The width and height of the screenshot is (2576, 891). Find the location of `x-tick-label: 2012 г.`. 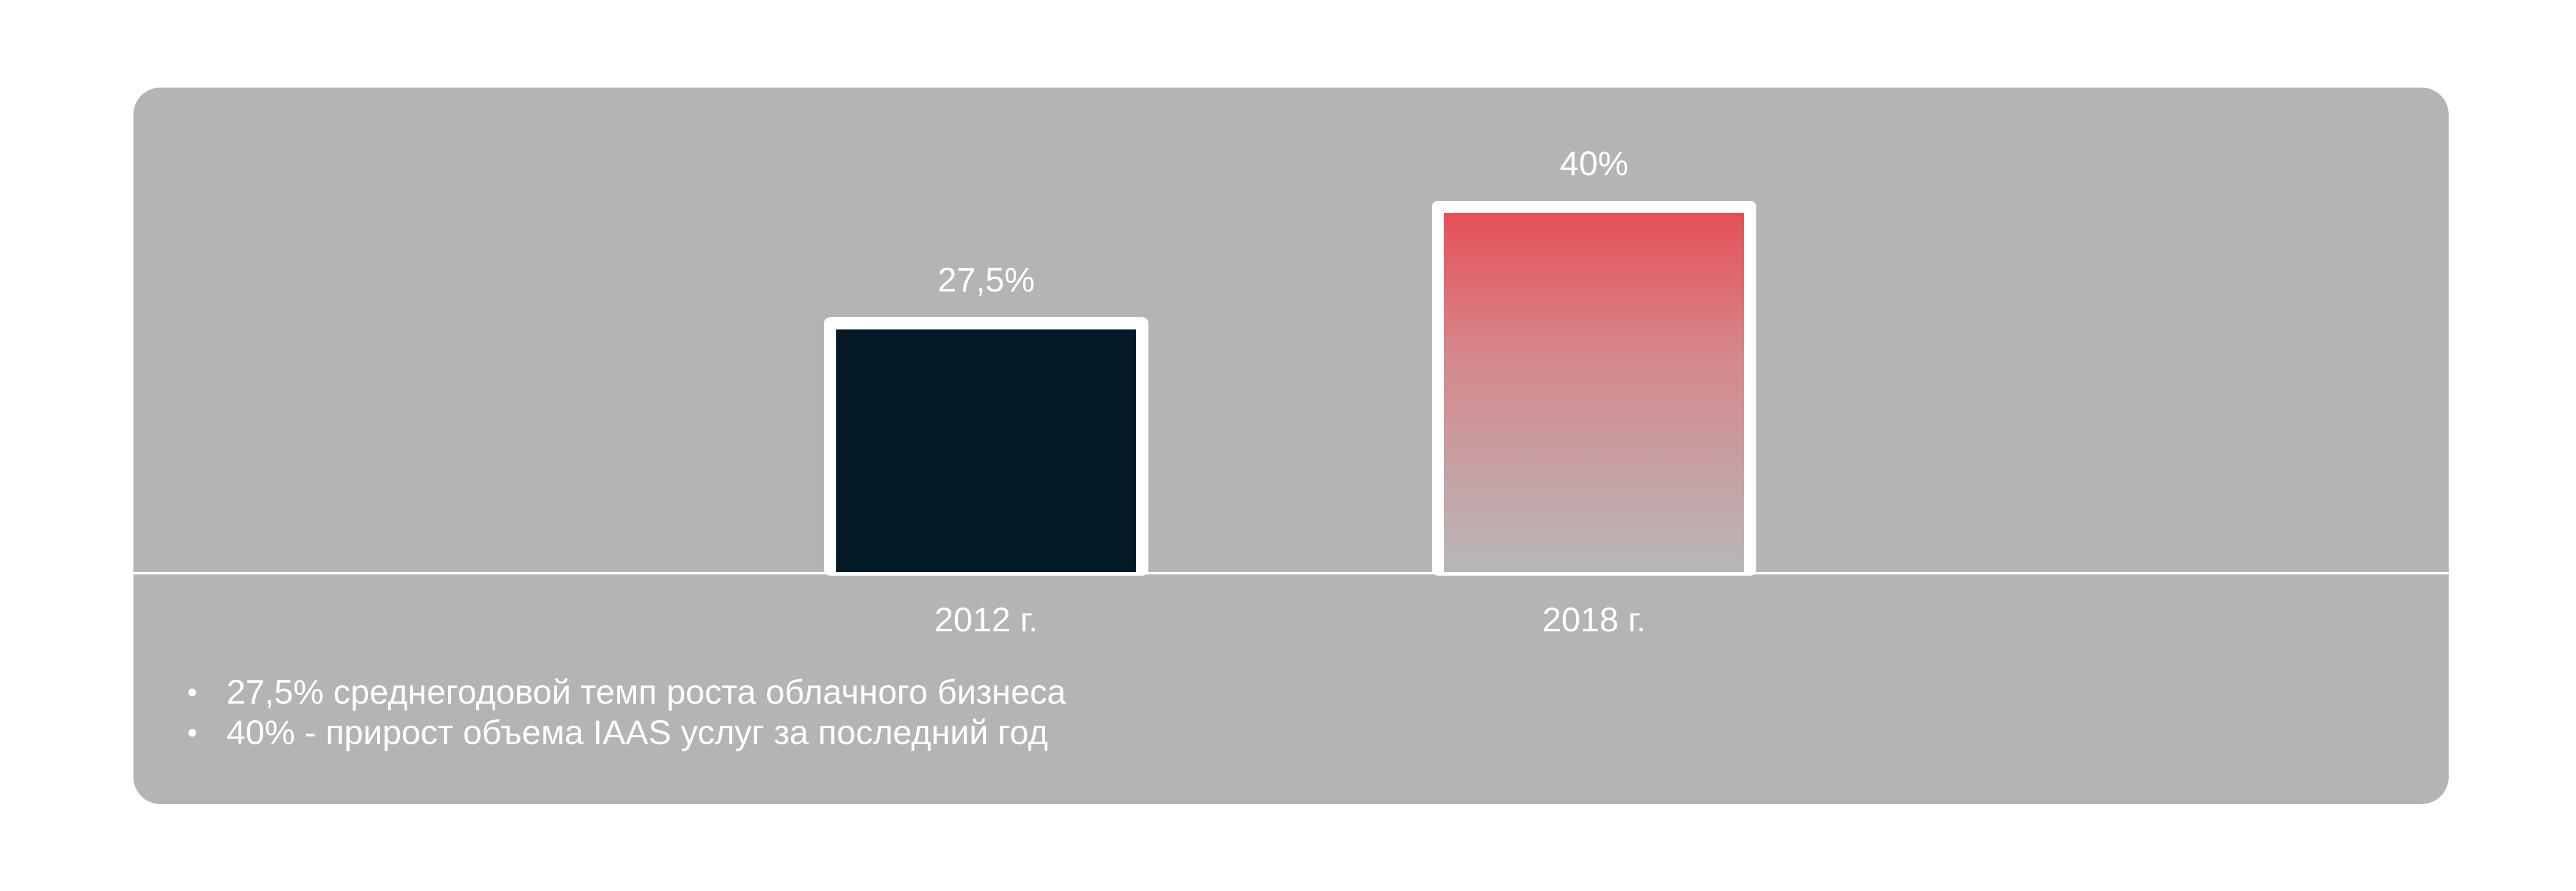

x-tick-label: 2012 г. is located at coordinates (986, 619).